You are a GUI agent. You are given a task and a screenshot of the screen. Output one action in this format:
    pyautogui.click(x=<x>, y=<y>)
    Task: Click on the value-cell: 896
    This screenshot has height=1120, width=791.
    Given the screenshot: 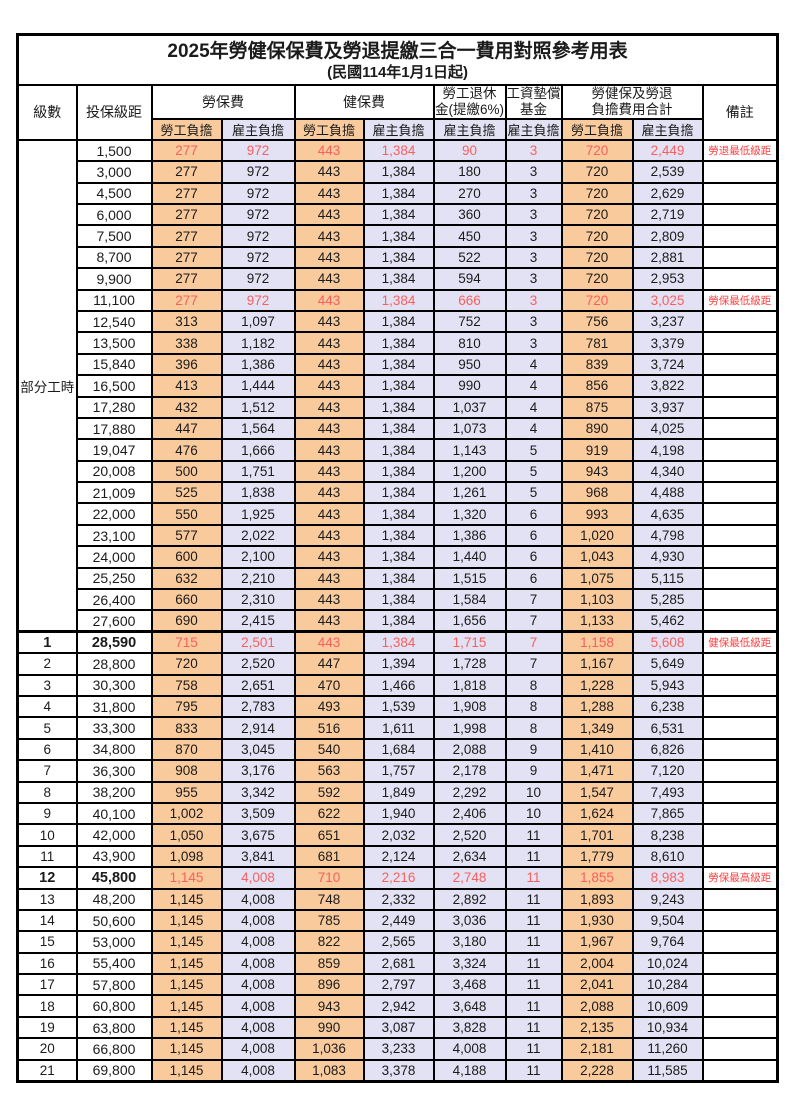 What is the action you would take?
    pyautogui.click(x=329, y=985)
    